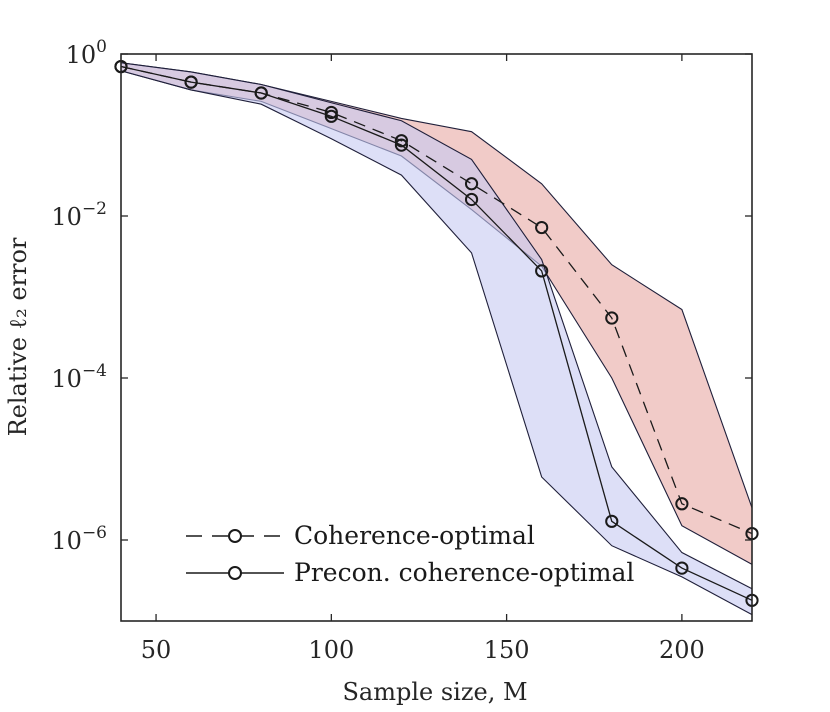 Image resolution: width=830 pixels, height=712 pixels. Describe the element at coordinates (401, 145) in the screenshot. I see `point-series-1-x120` at that location.